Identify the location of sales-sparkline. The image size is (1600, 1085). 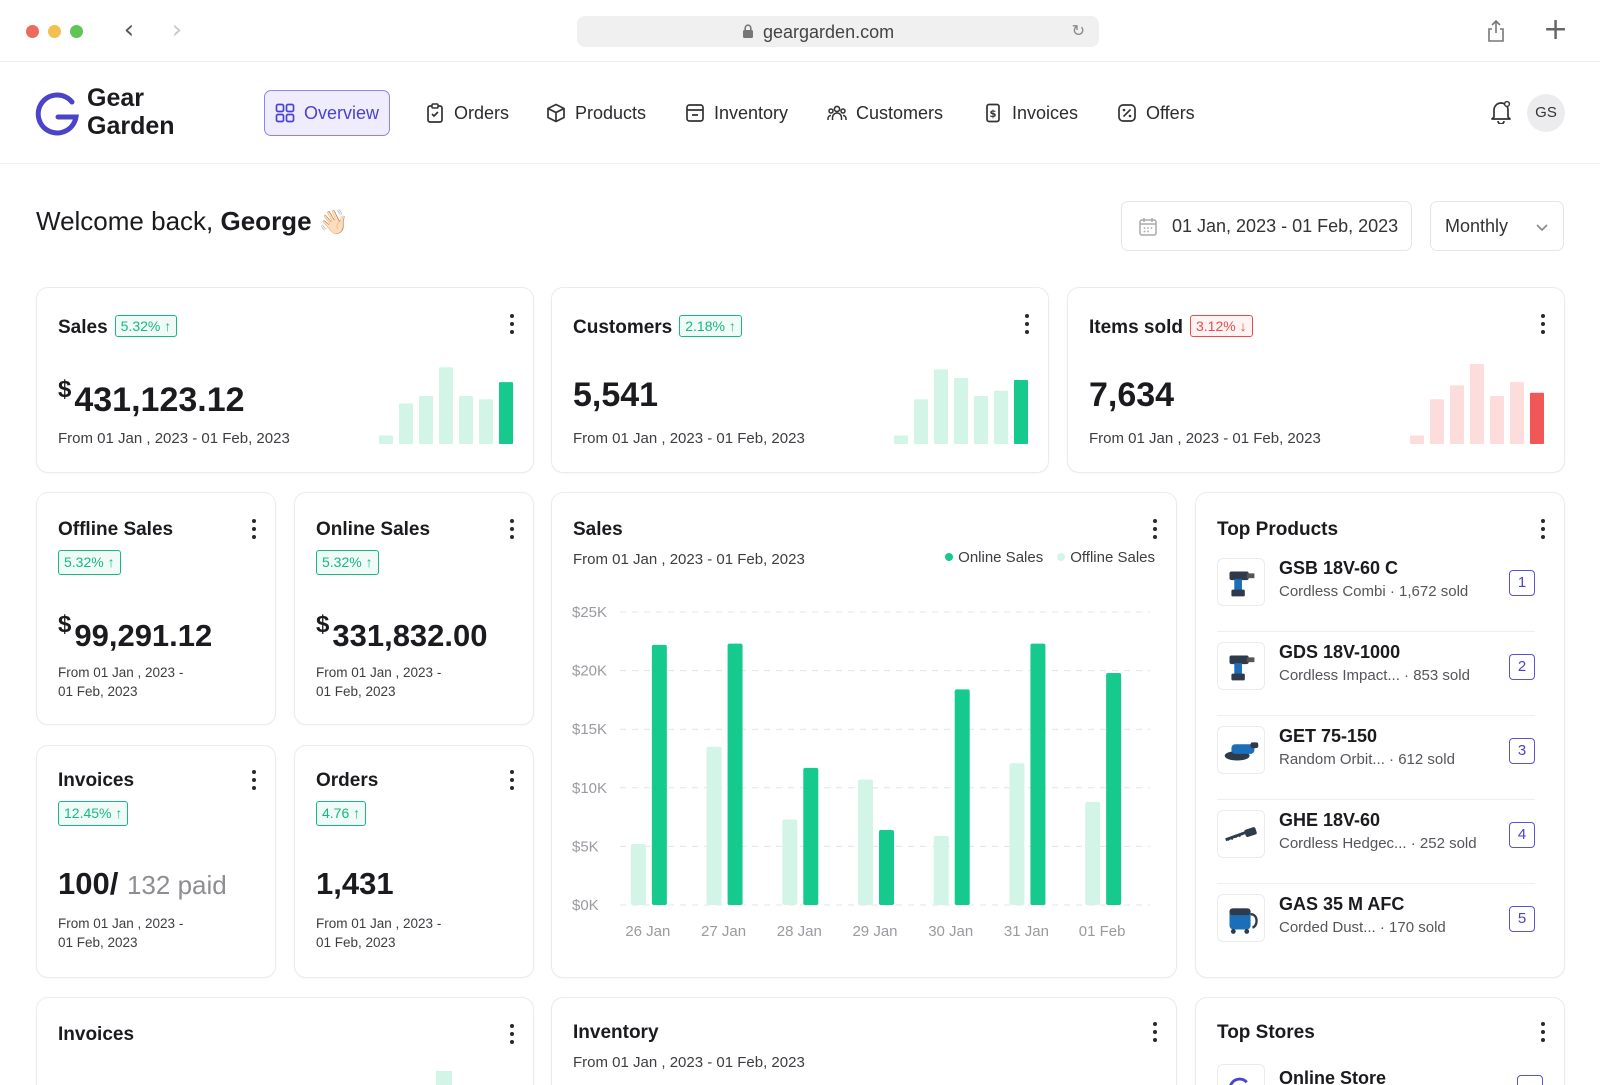
(446, 405).